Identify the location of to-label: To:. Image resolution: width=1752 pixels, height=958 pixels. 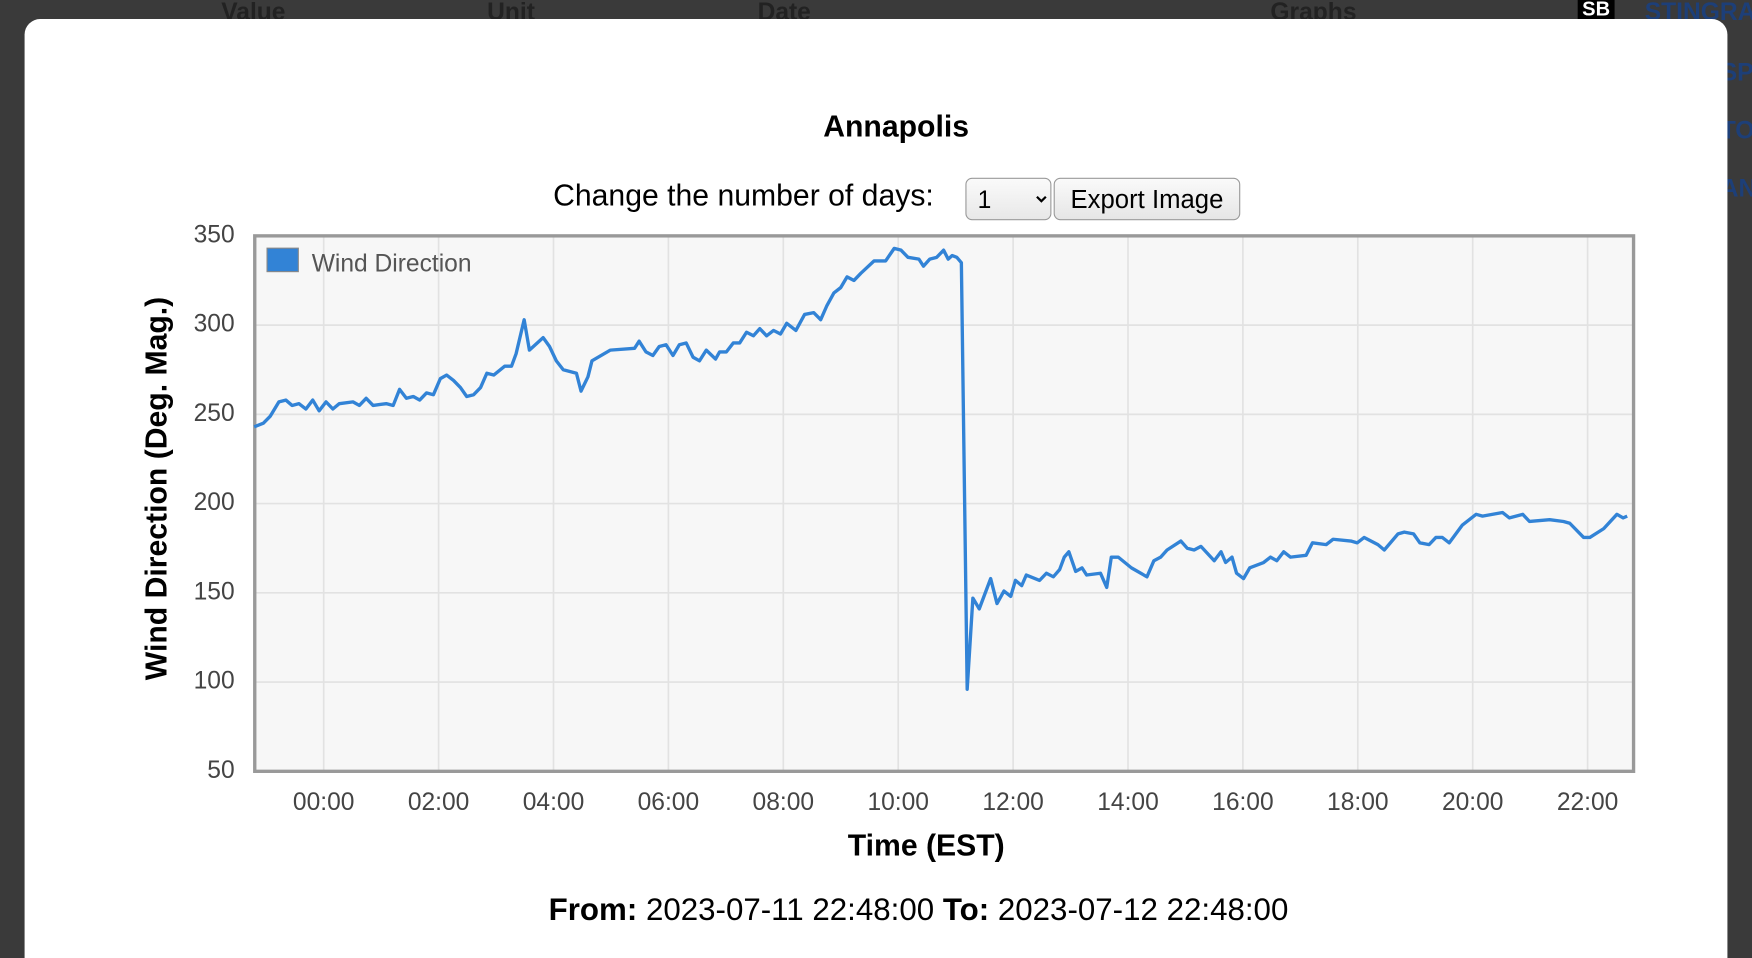
(966, 909).